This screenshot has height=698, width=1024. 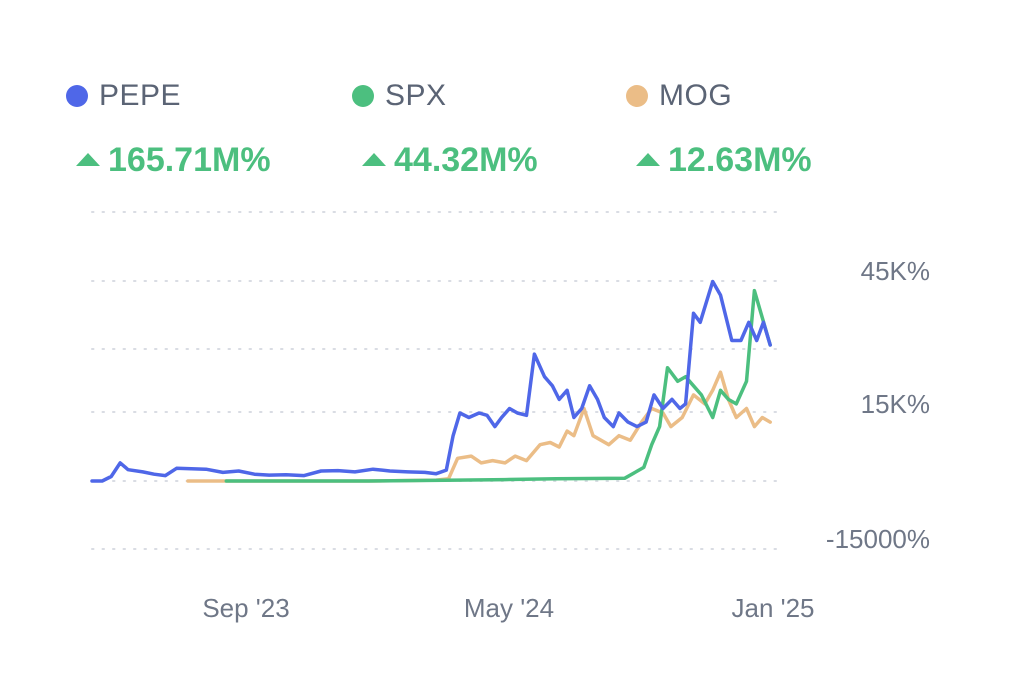 I want to click on change-value: 165.71M%, so click(x=189, y=159).